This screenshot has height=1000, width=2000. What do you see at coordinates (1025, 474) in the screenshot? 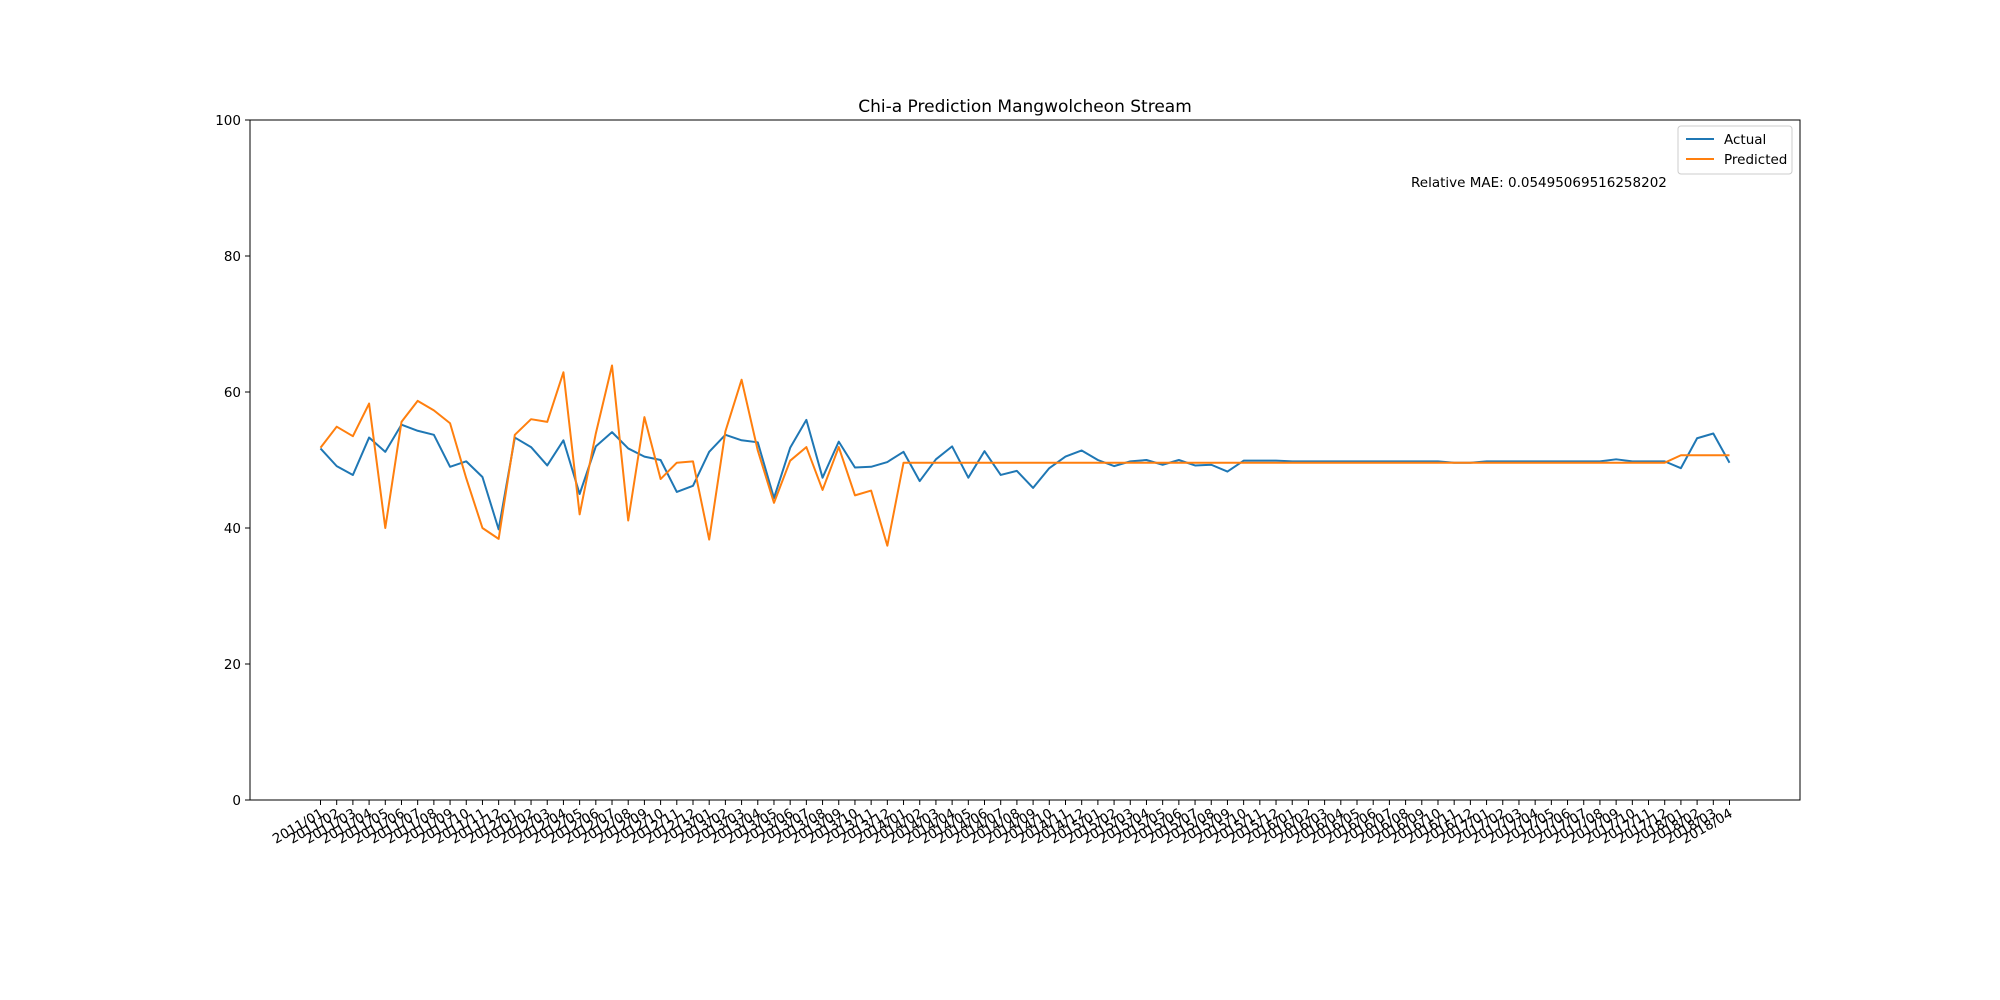
I see `series-line-actual` at bounding box center [1025, 474].